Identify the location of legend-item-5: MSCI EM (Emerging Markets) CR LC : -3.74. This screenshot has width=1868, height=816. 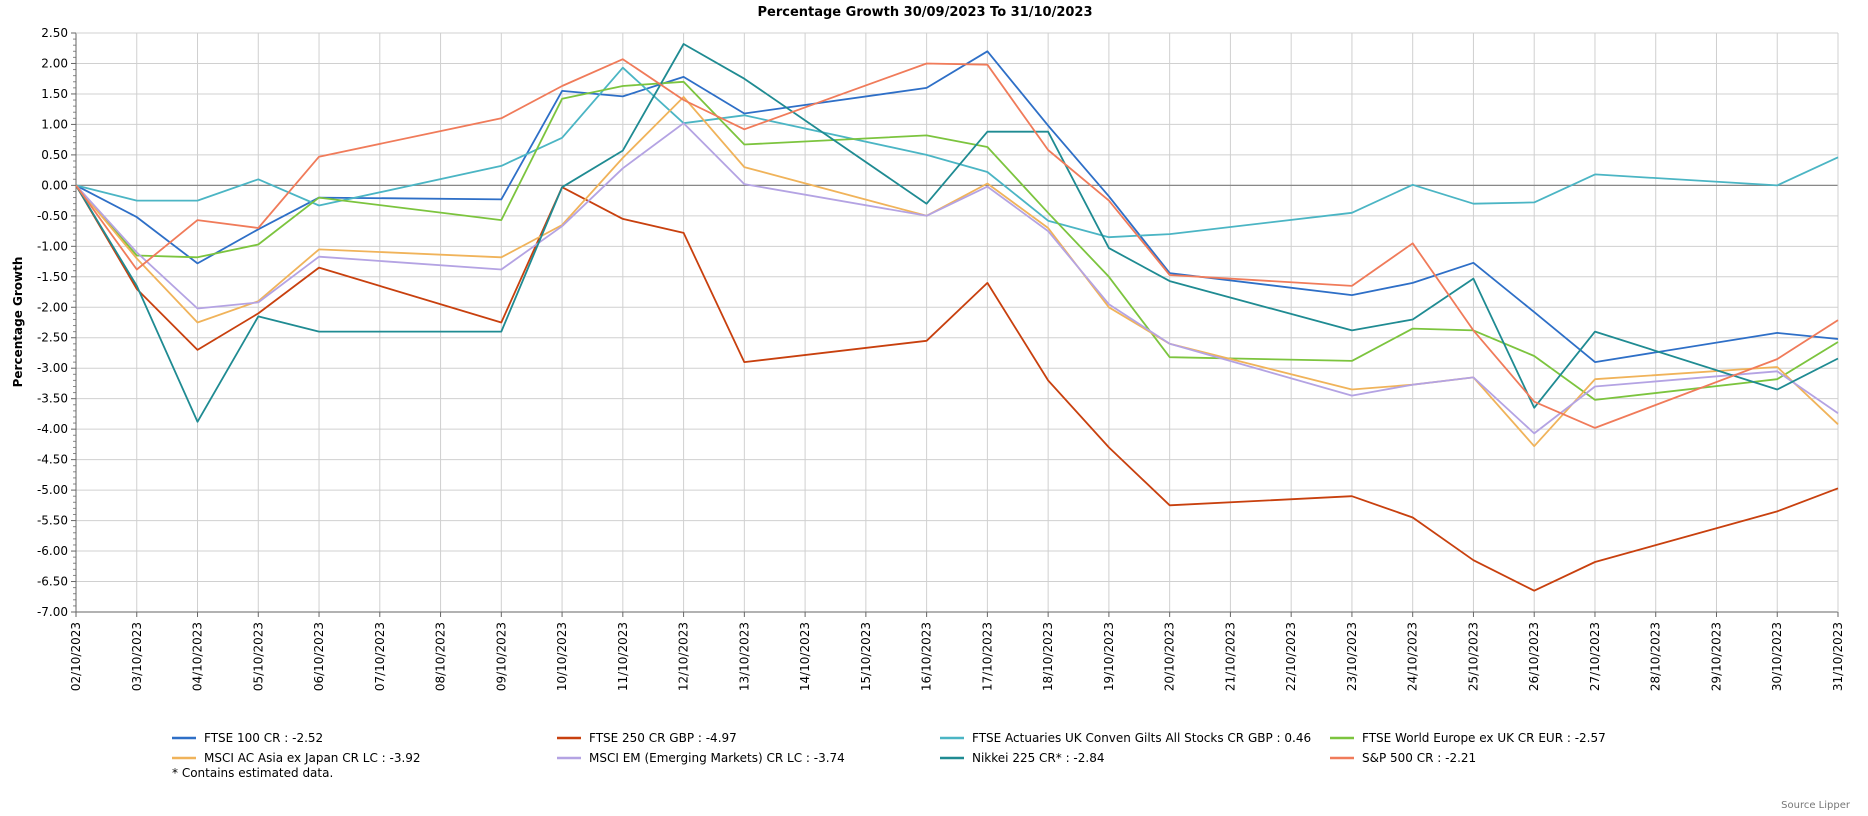
(701, 758).